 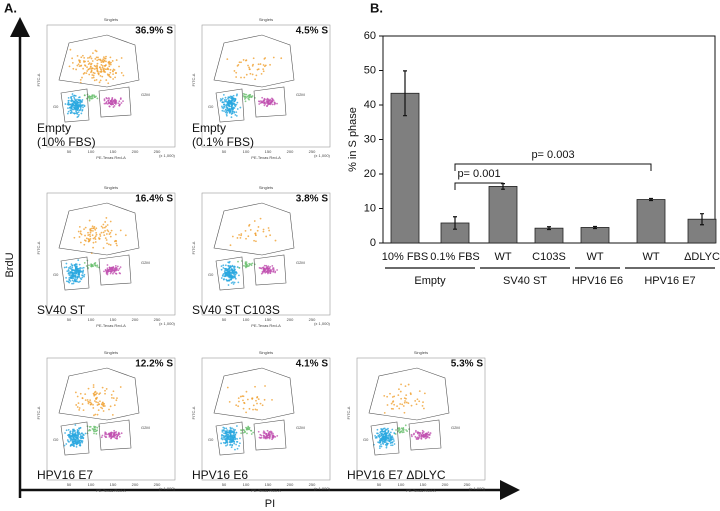 What do you see at coordinates (157, 484) in the screenshot?
I see `plot-xtick: 250` at bounding box center [157, 484].